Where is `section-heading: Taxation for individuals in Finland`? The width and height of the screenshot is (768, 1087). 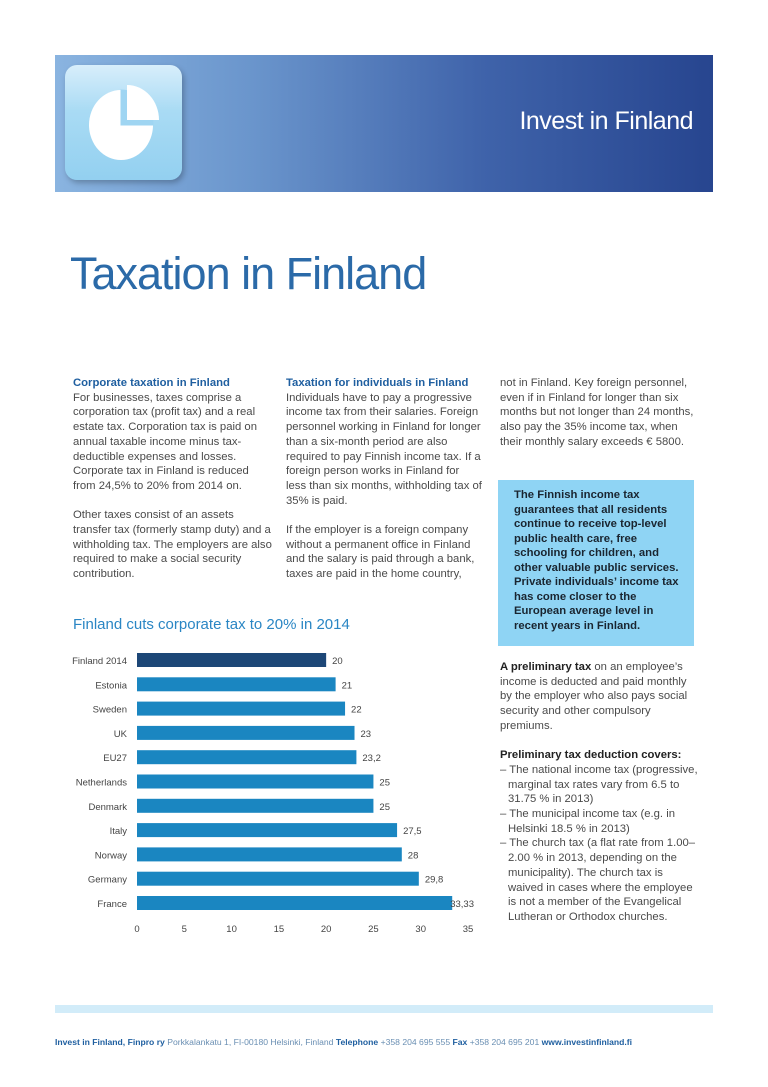
section-heading: Taxation for individuals in Finland is located at coordinates (377, 383).